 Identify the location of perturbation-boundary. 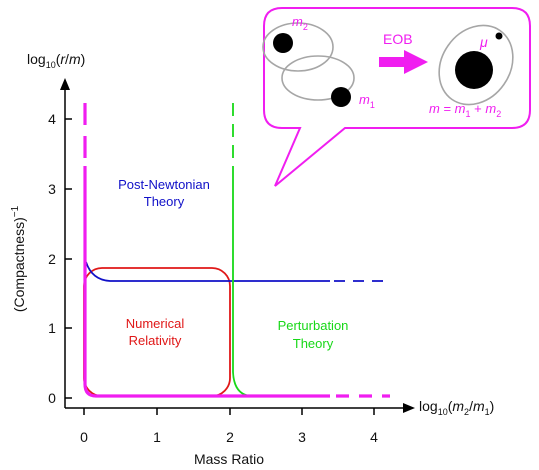
(242, 250).